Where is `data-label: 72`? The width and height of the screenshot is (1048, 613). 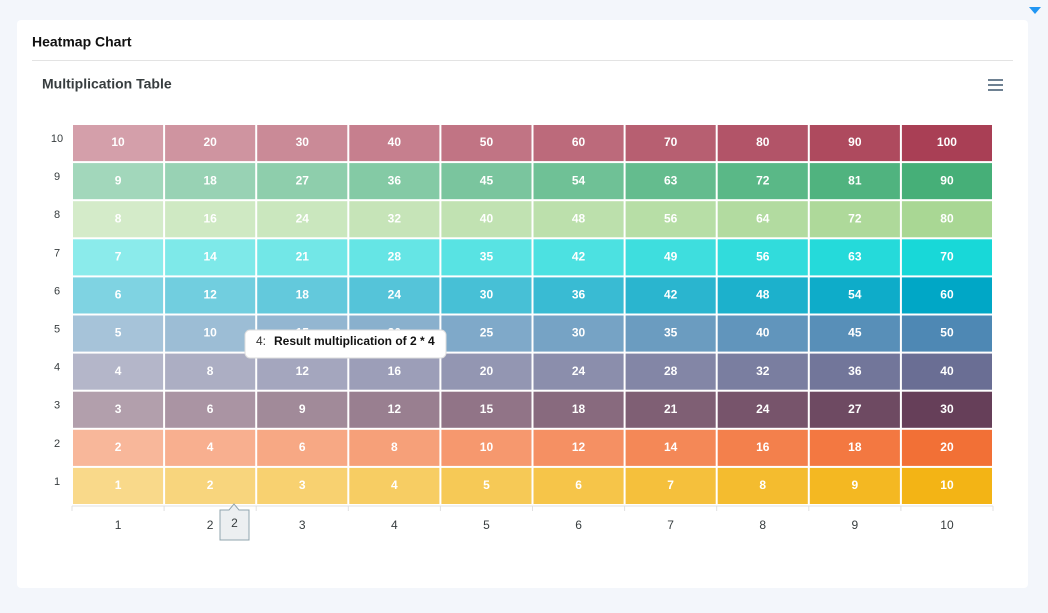
data-label: 72 is located at coordinates (855, 218).